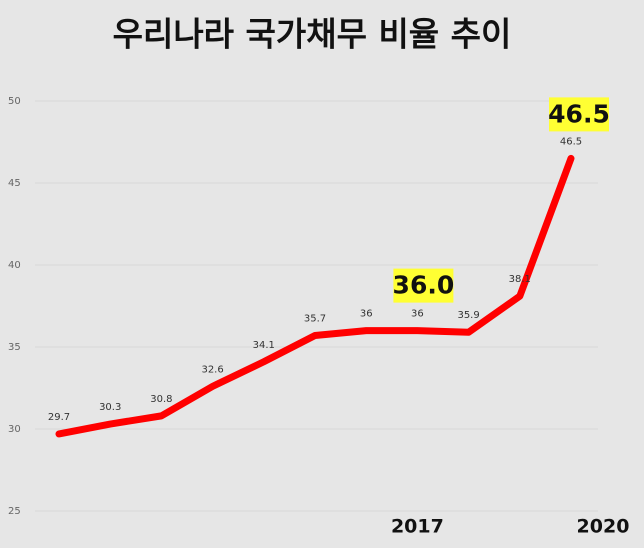 The image size is (644, 548). Describe the element at coordinates (14, 347) in the screenshot. I see `y-tick-label: 35` at that location.